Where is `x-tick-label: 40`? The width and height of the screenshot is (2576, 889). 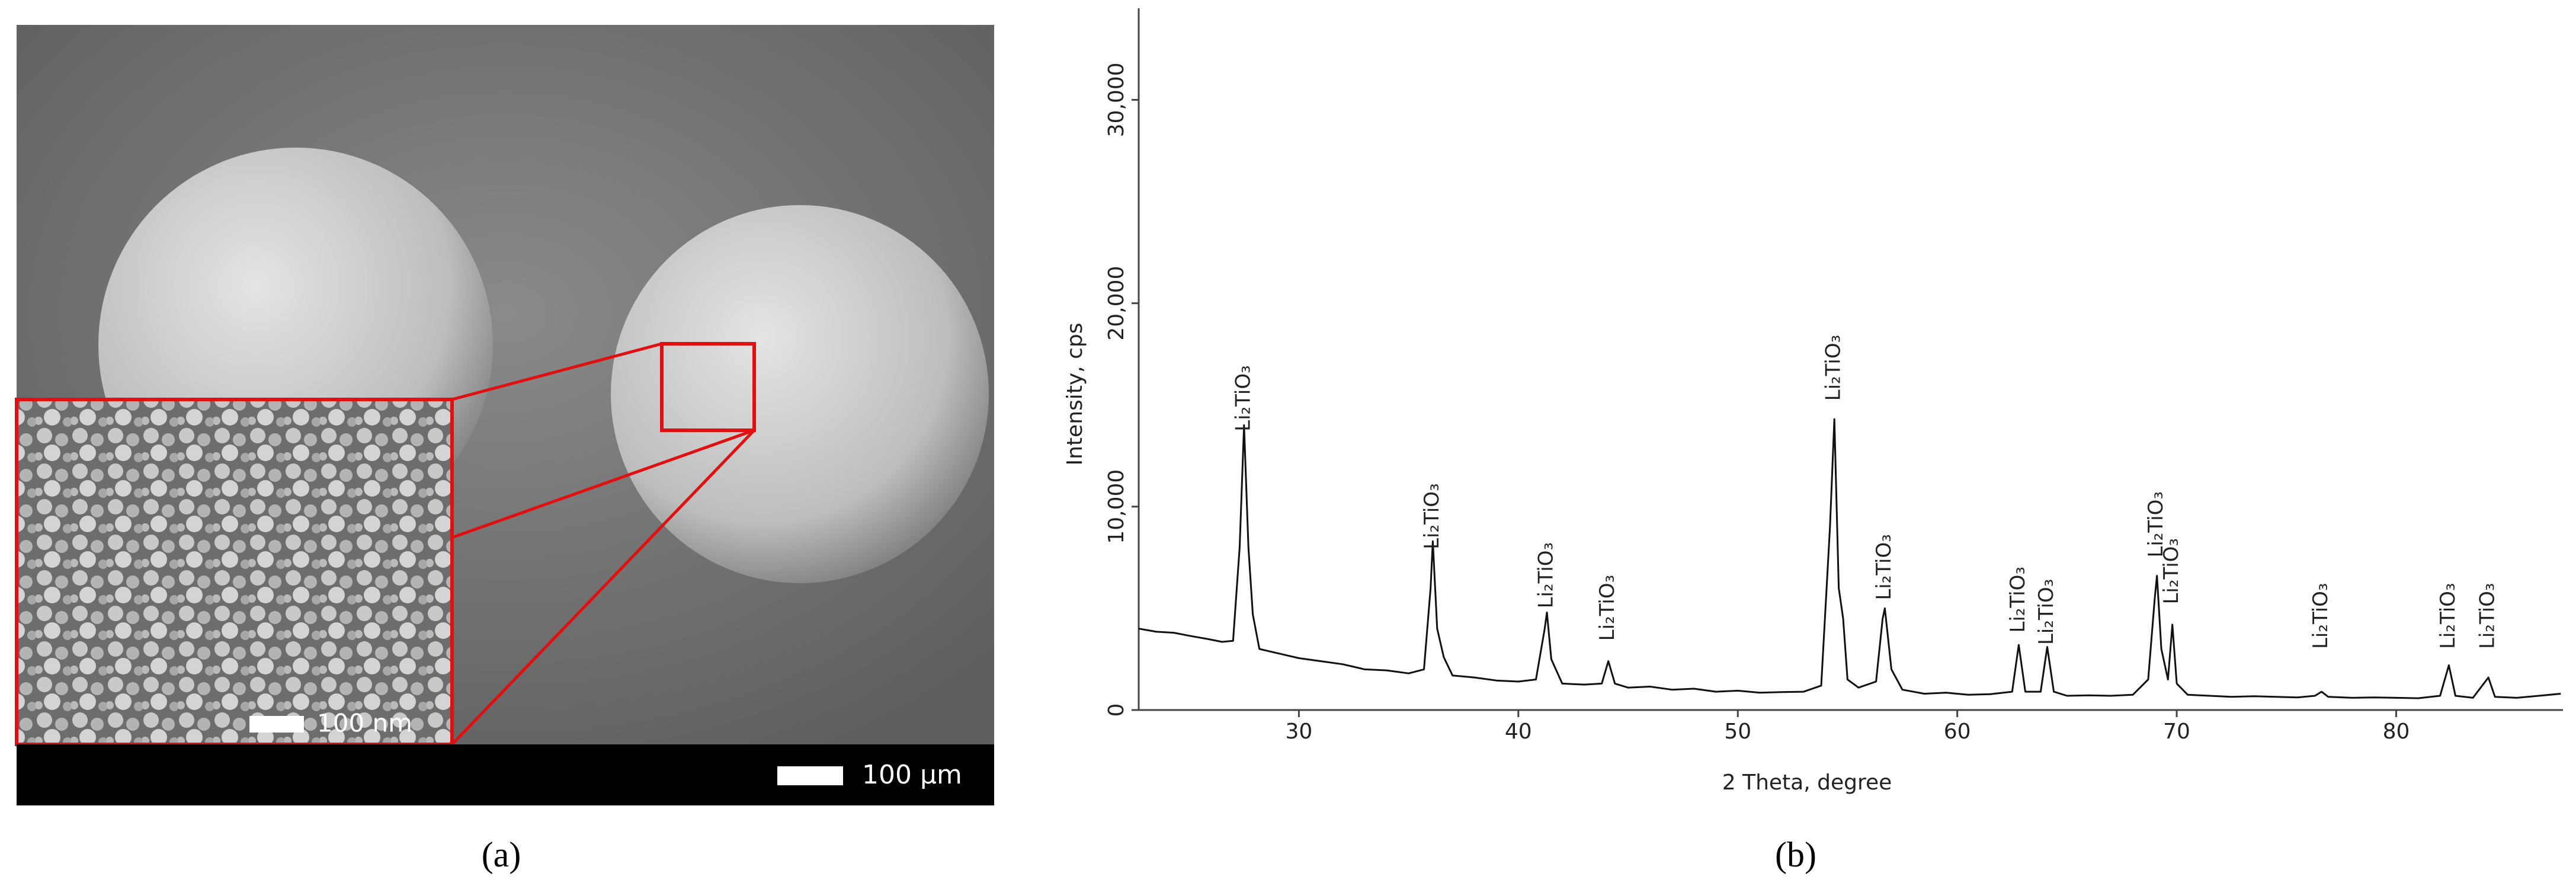 x-tick-label: 40 is located at coordinates (1518, 731).